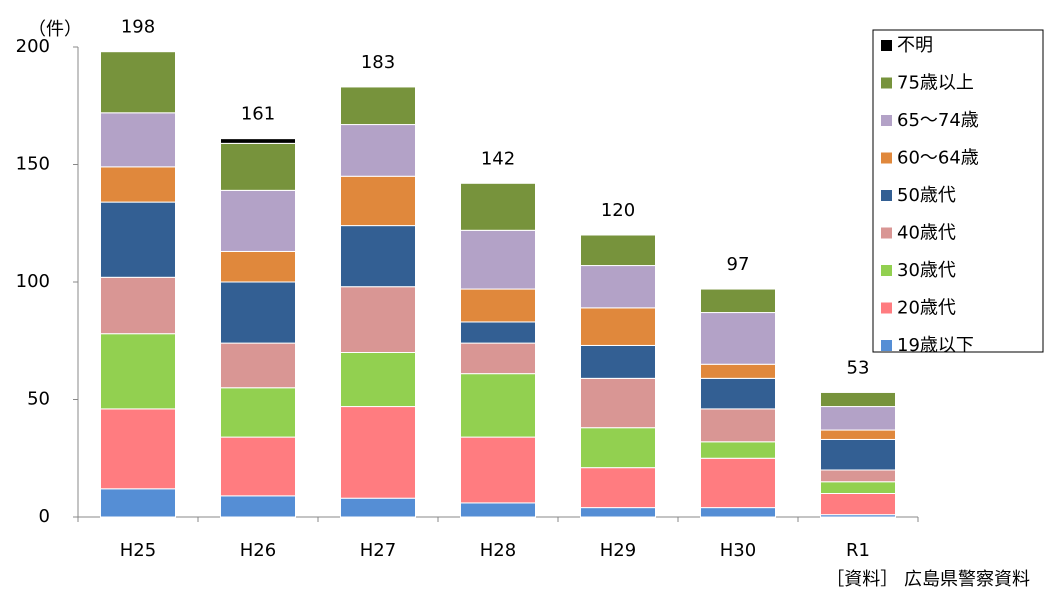 The height and width of the screenshot is (594, 1057). Describe the element at coordinates (926, 195) in the screenshot. I see `legend-label: 50歳代` at that location.